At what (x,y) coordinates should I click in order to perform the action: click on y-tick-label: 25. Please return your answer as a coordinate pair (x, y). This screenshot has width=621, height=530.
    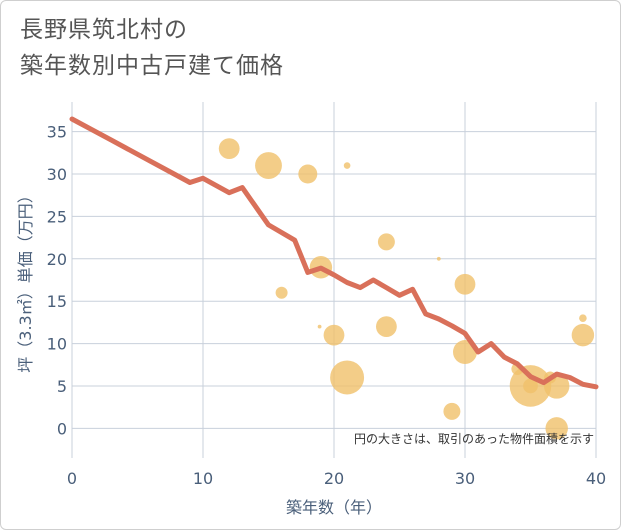
    Looking at the image, I should click on (57, 216).